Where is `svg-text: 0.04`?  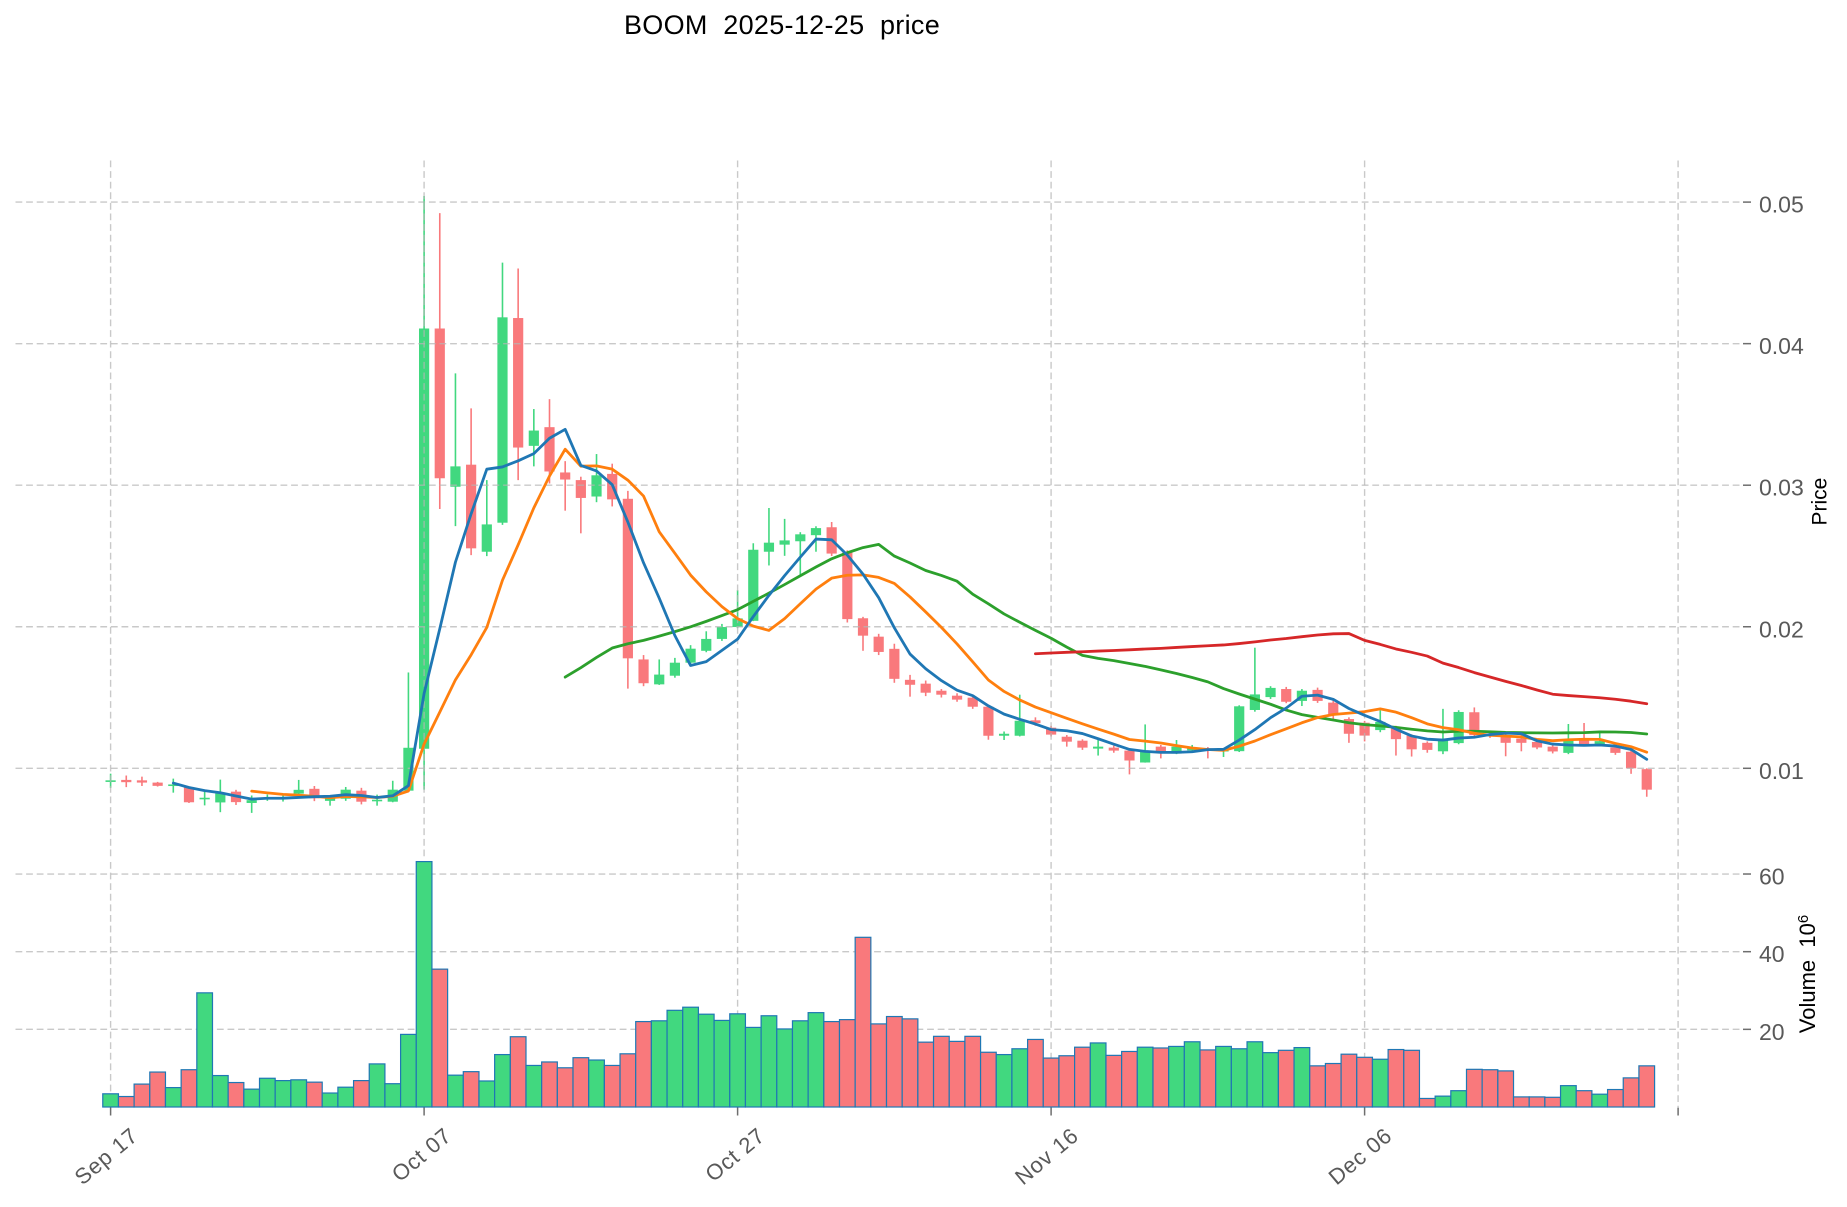 svg-text: 0.04 is located at coordinates (1781, 346).